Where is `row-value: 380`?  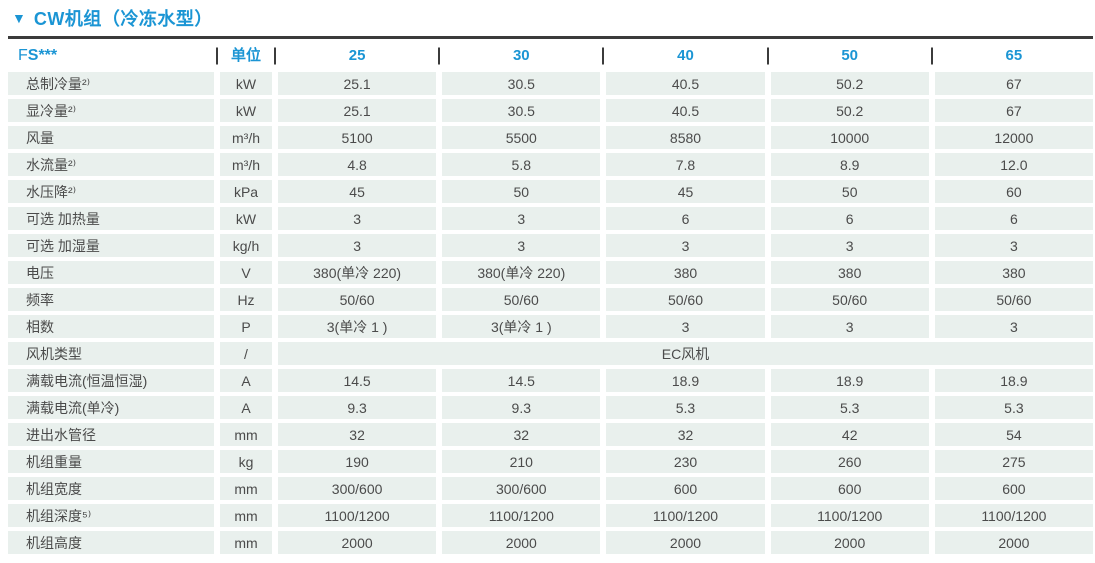
row-value: 380 is located at coordinates (685, 272).